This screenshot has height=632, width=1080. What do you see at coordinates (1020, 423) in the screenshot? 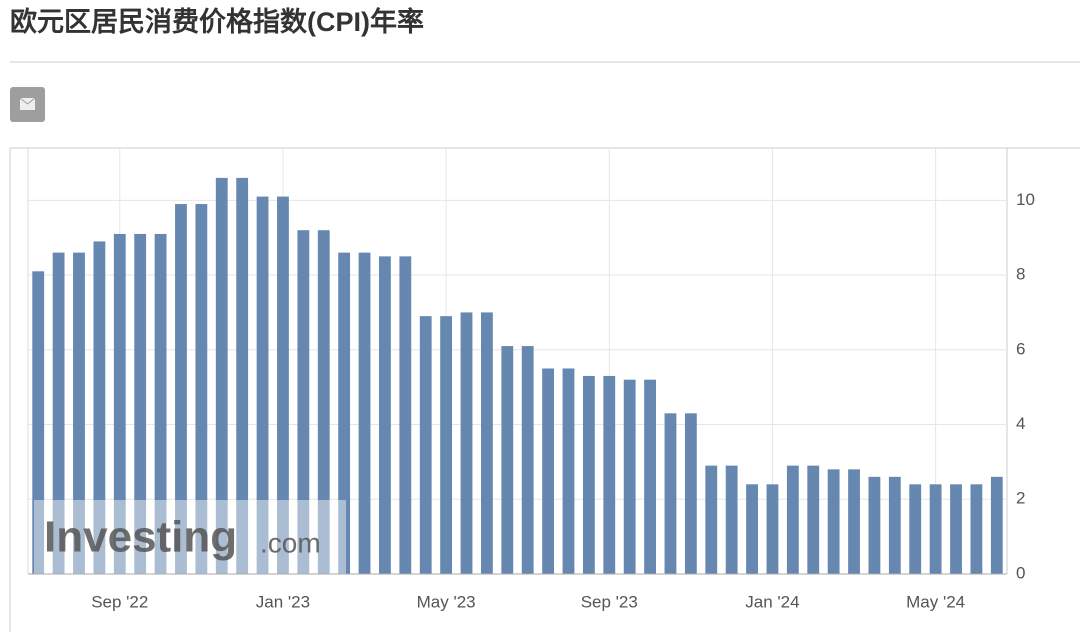
I see `y-tick-label: 4` at bounding box center [1020, 423].